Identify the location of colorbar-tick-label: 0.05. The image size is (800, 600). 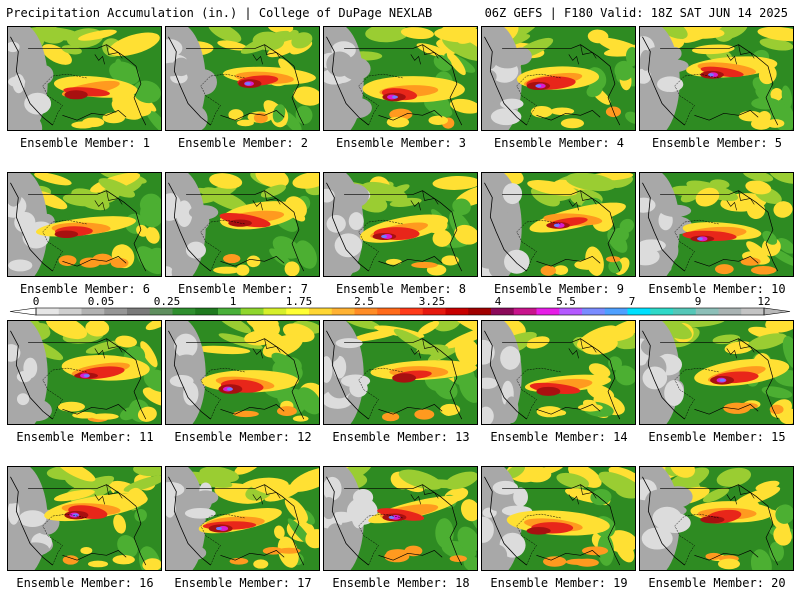
(101, 301).